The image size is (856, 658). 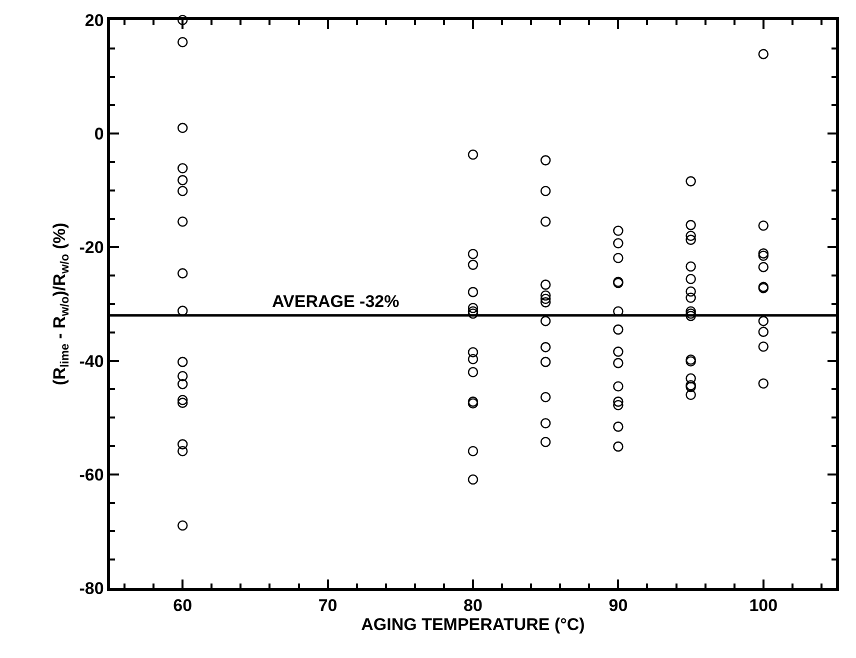 I want to click on x-tick-label: 80, so click(x=473, y=606).